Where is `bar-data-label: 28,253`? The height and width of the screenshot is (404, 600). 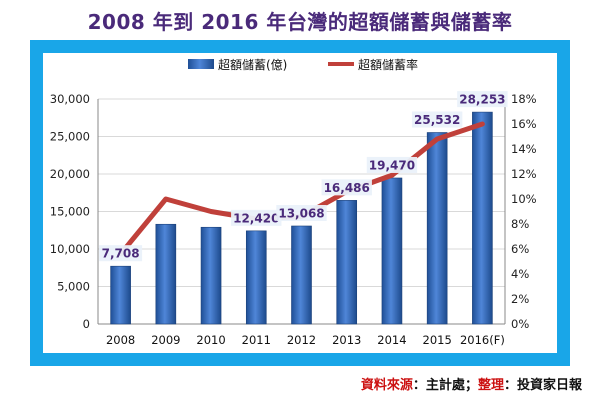 bar-data-label: 28,253 is located at coordinates (482, 100).